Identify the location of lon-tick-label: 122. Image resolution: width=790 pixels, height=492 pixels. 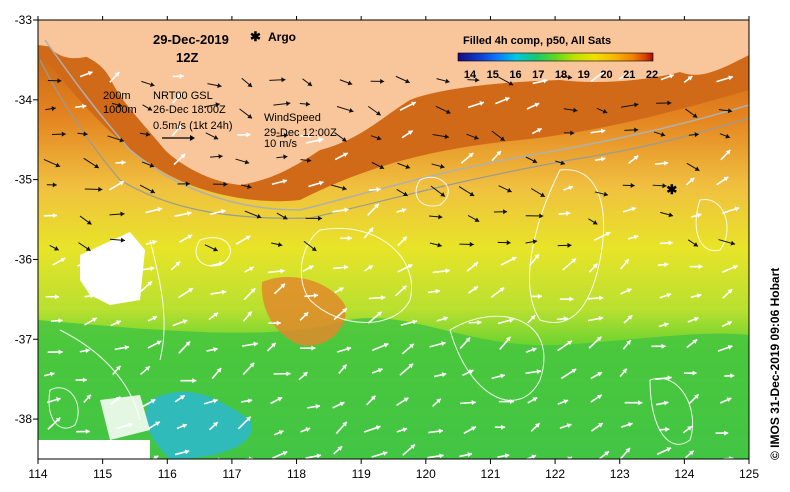
(555, 474).